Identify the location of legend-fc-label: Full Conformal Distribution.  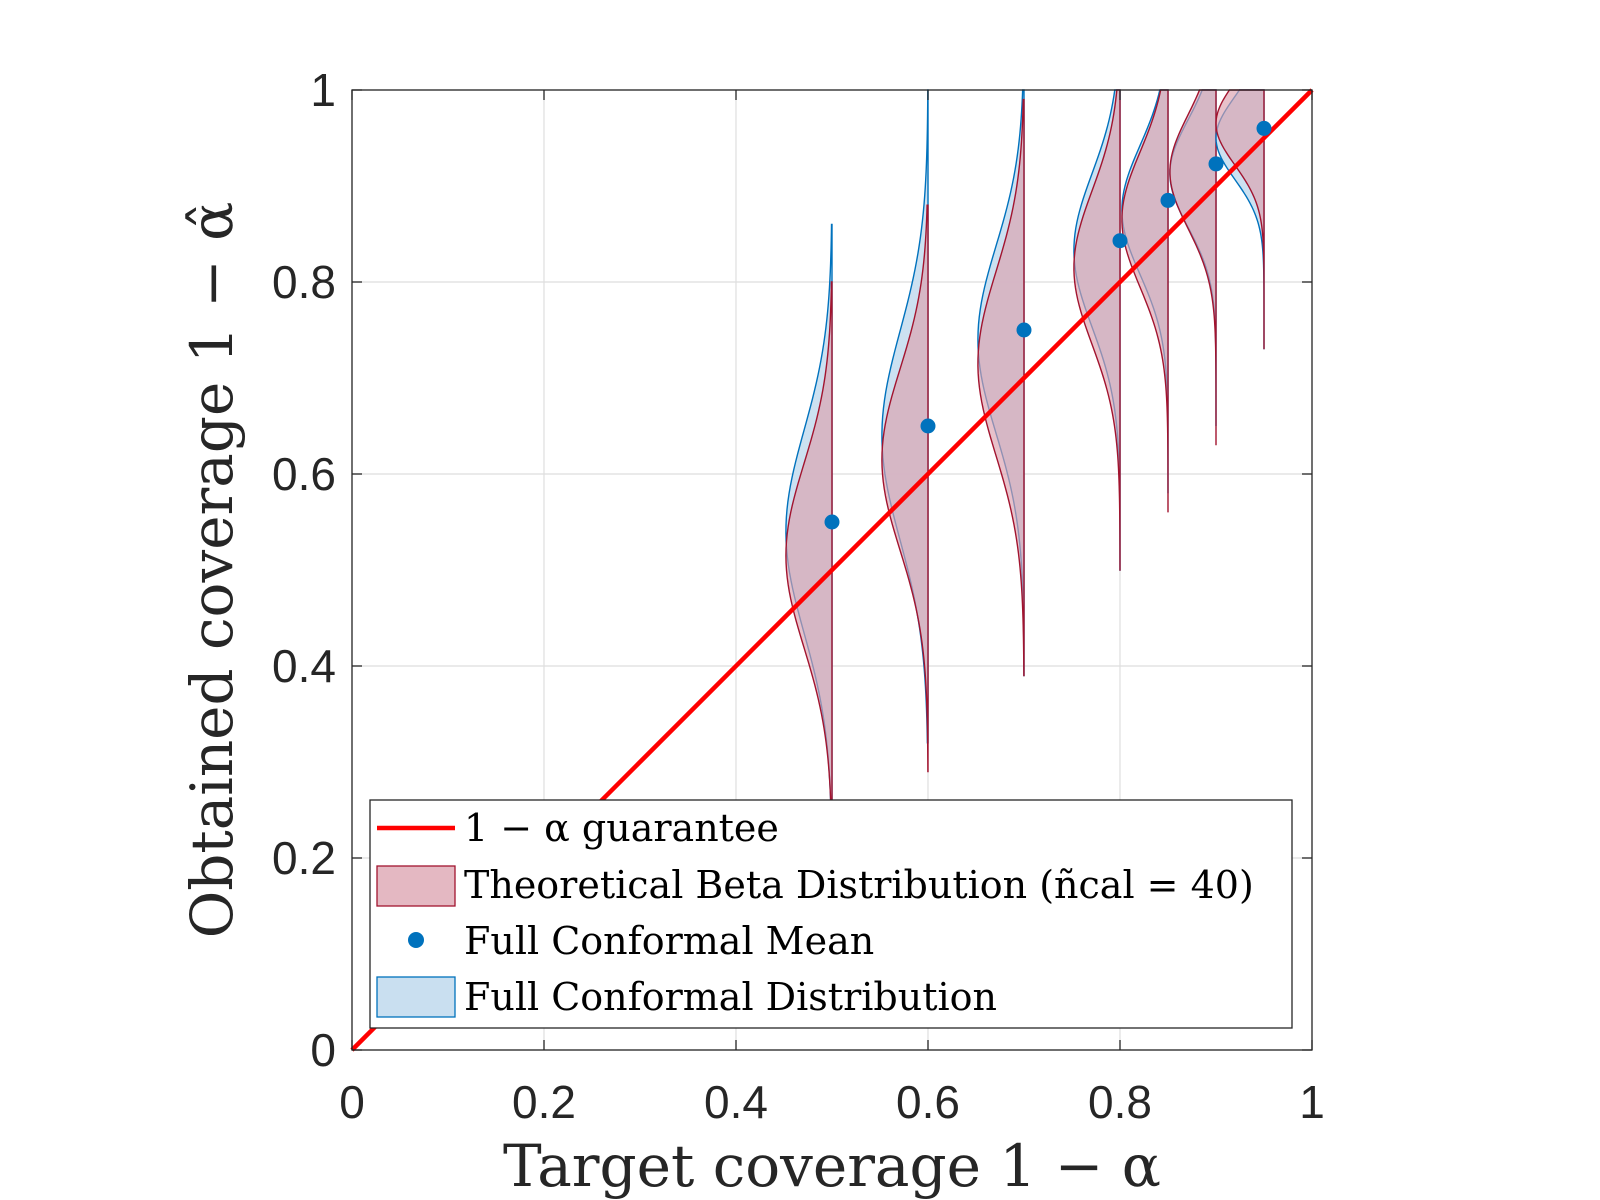
(730, 997).